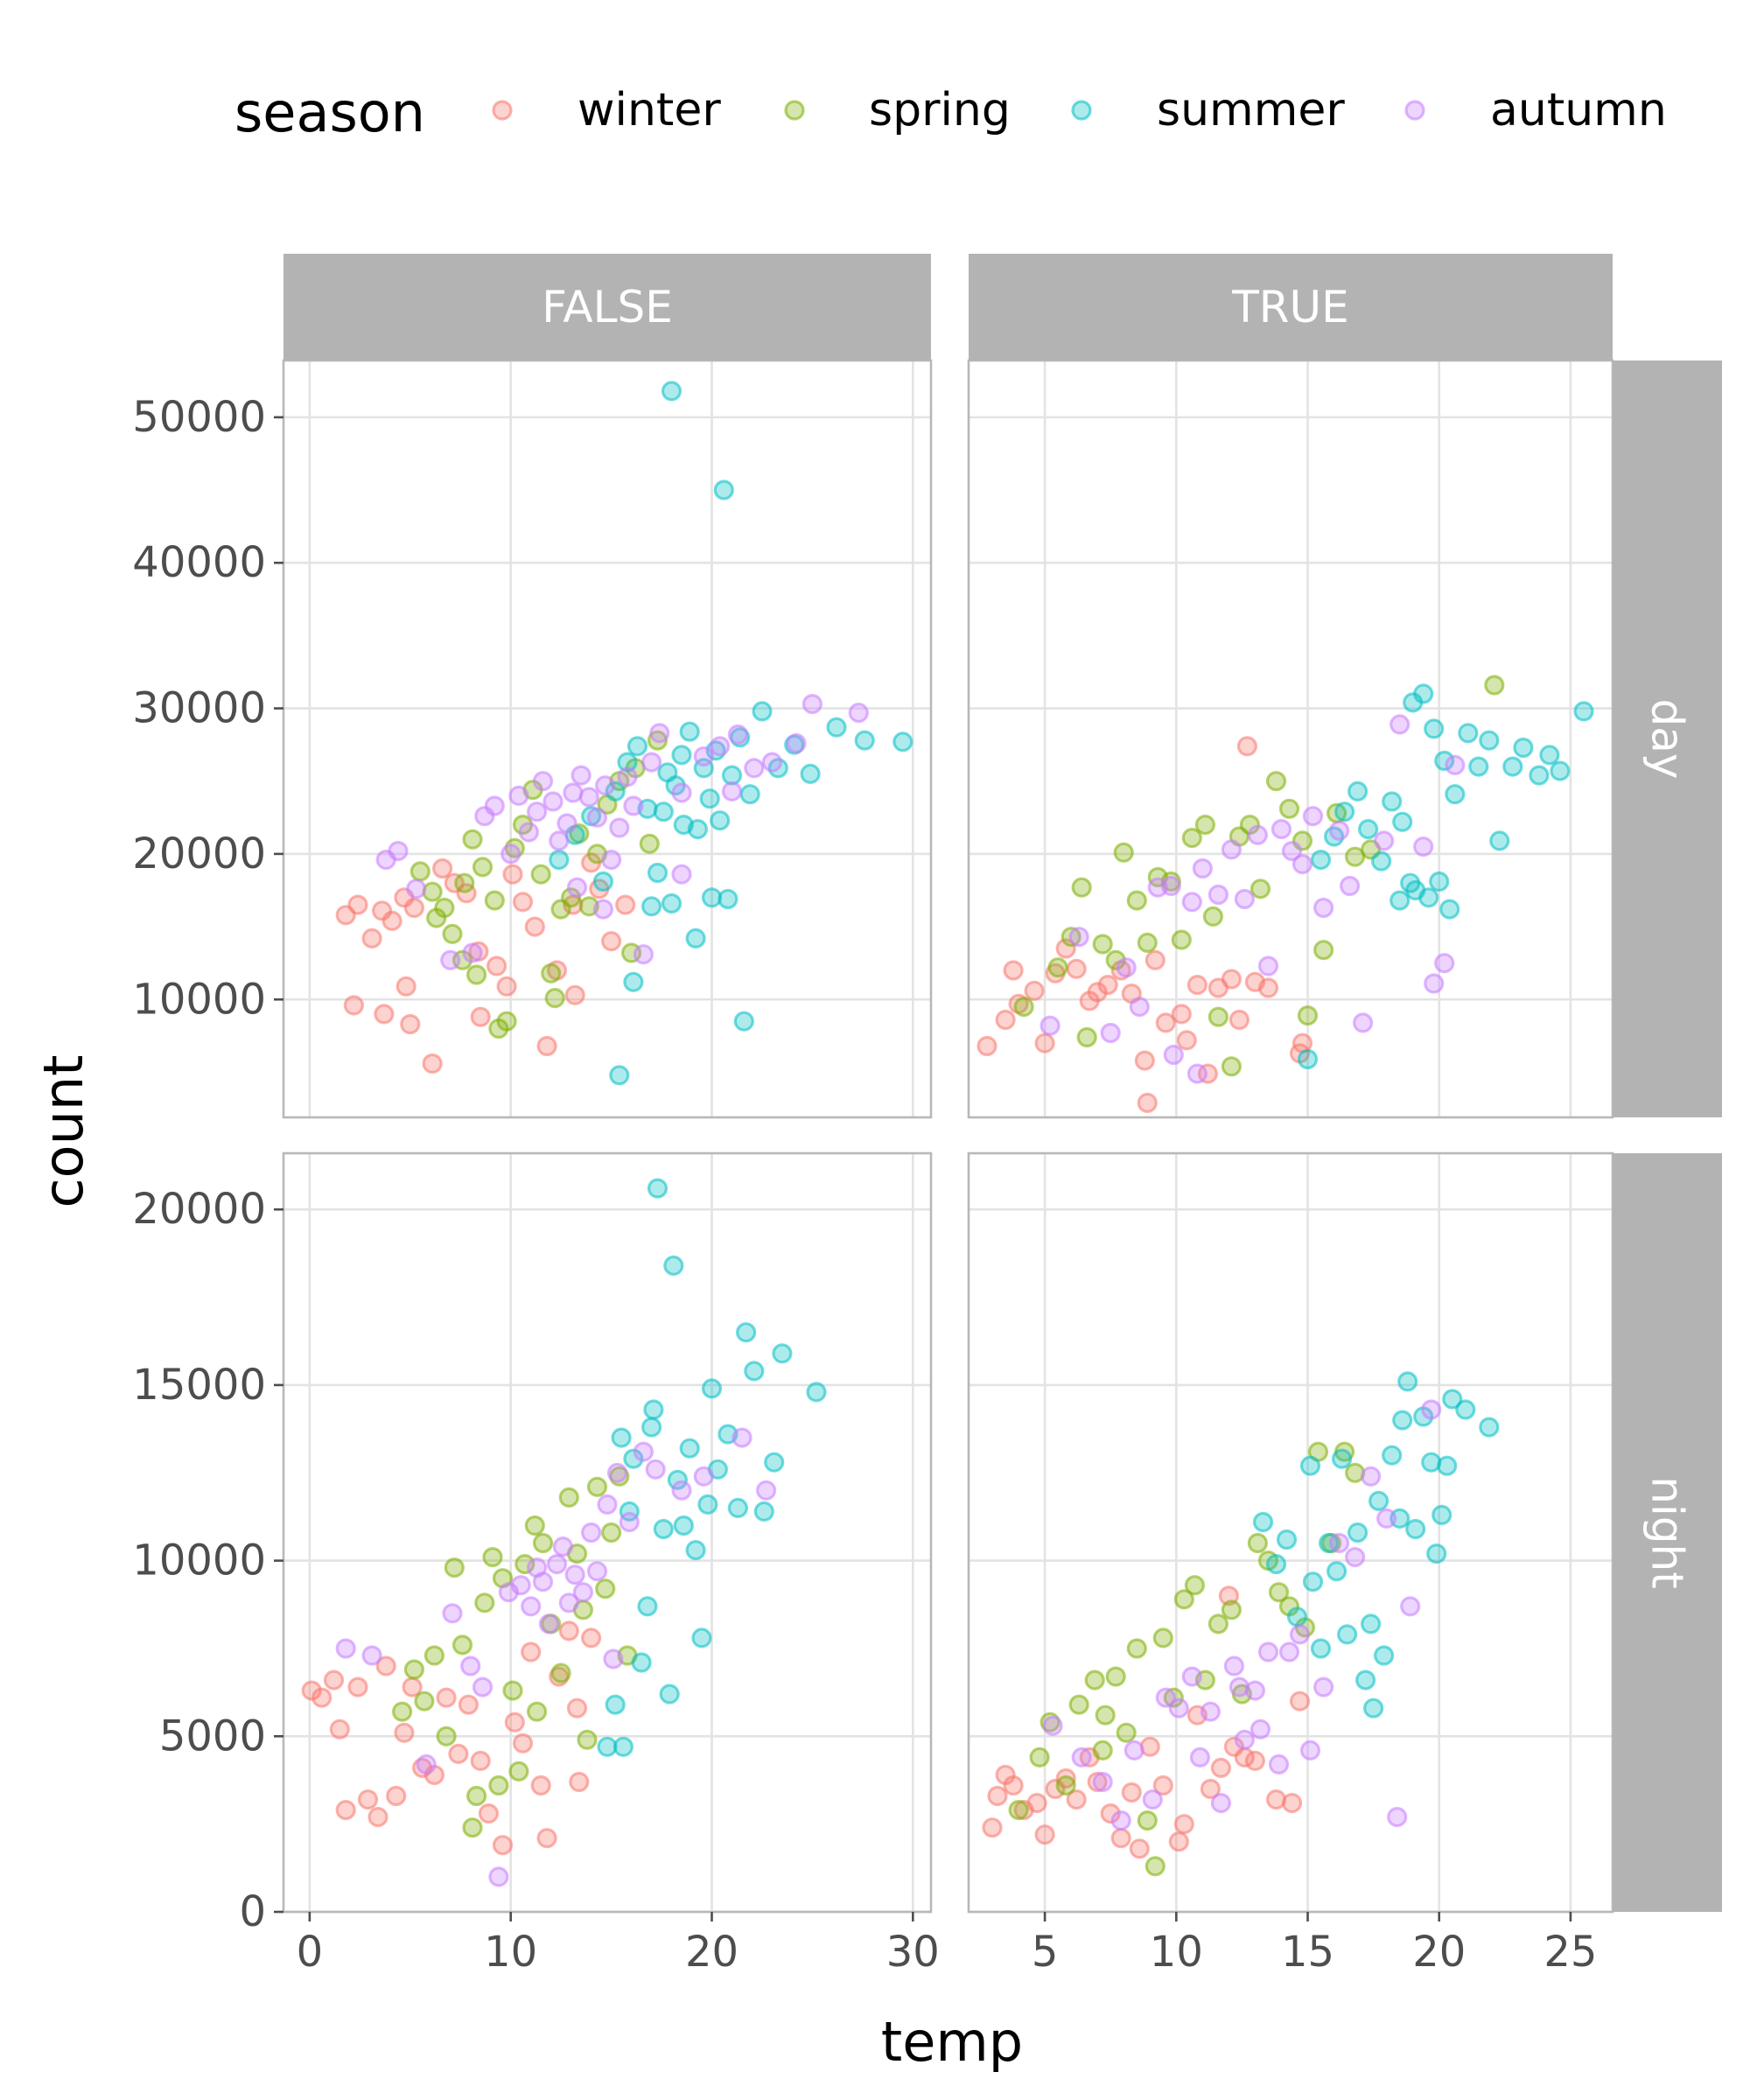 This screenshot has height=2100, width=1750. Describe the element at coordinates (1290, 739) in the screenshot. I see `panel-true-day` at that location.